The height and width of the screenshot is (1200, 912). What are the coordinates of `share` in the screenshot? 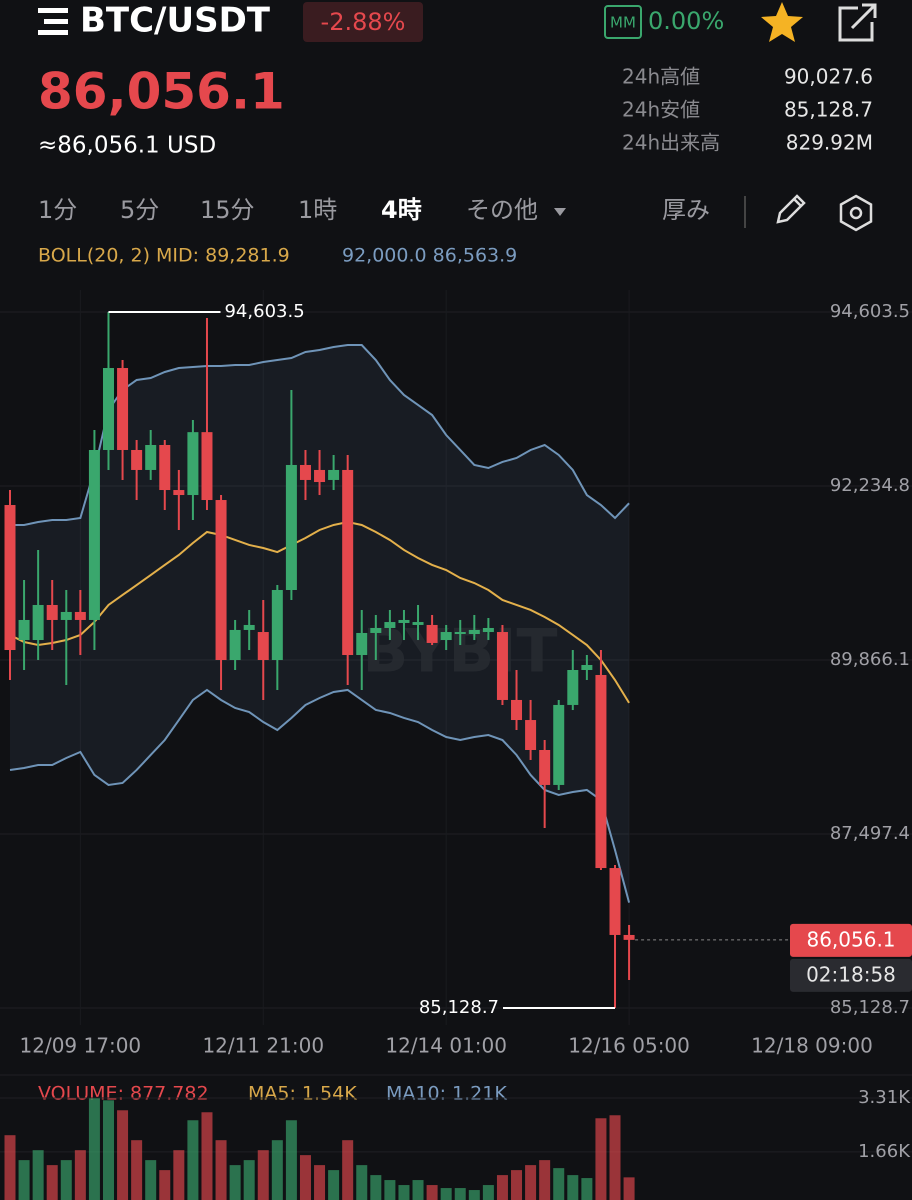 It's located at (857, 22).